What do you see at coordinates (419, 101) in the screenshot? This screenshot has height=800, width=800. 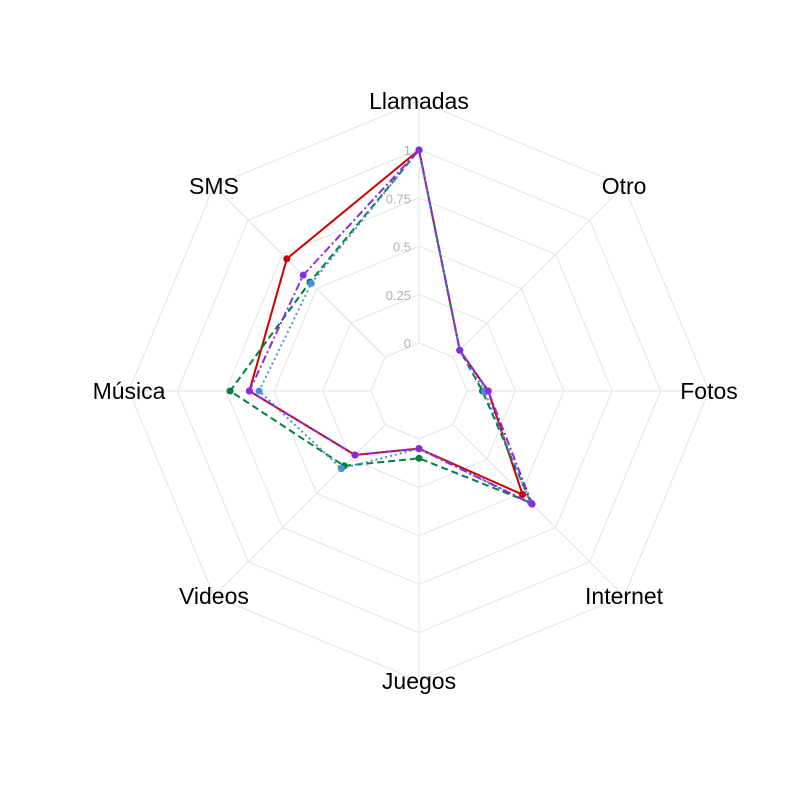 I see `category-label: Llamadas` at bounding box center [419, 101].